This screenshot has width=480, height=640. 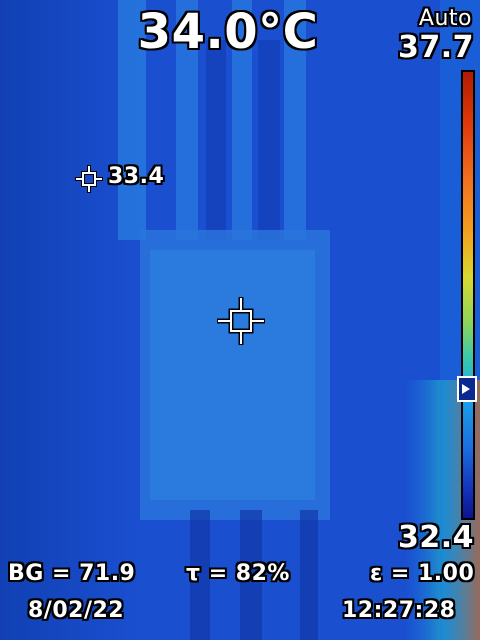 I want to click on capture-date: 8/02/22, so click(x=76, y=610).